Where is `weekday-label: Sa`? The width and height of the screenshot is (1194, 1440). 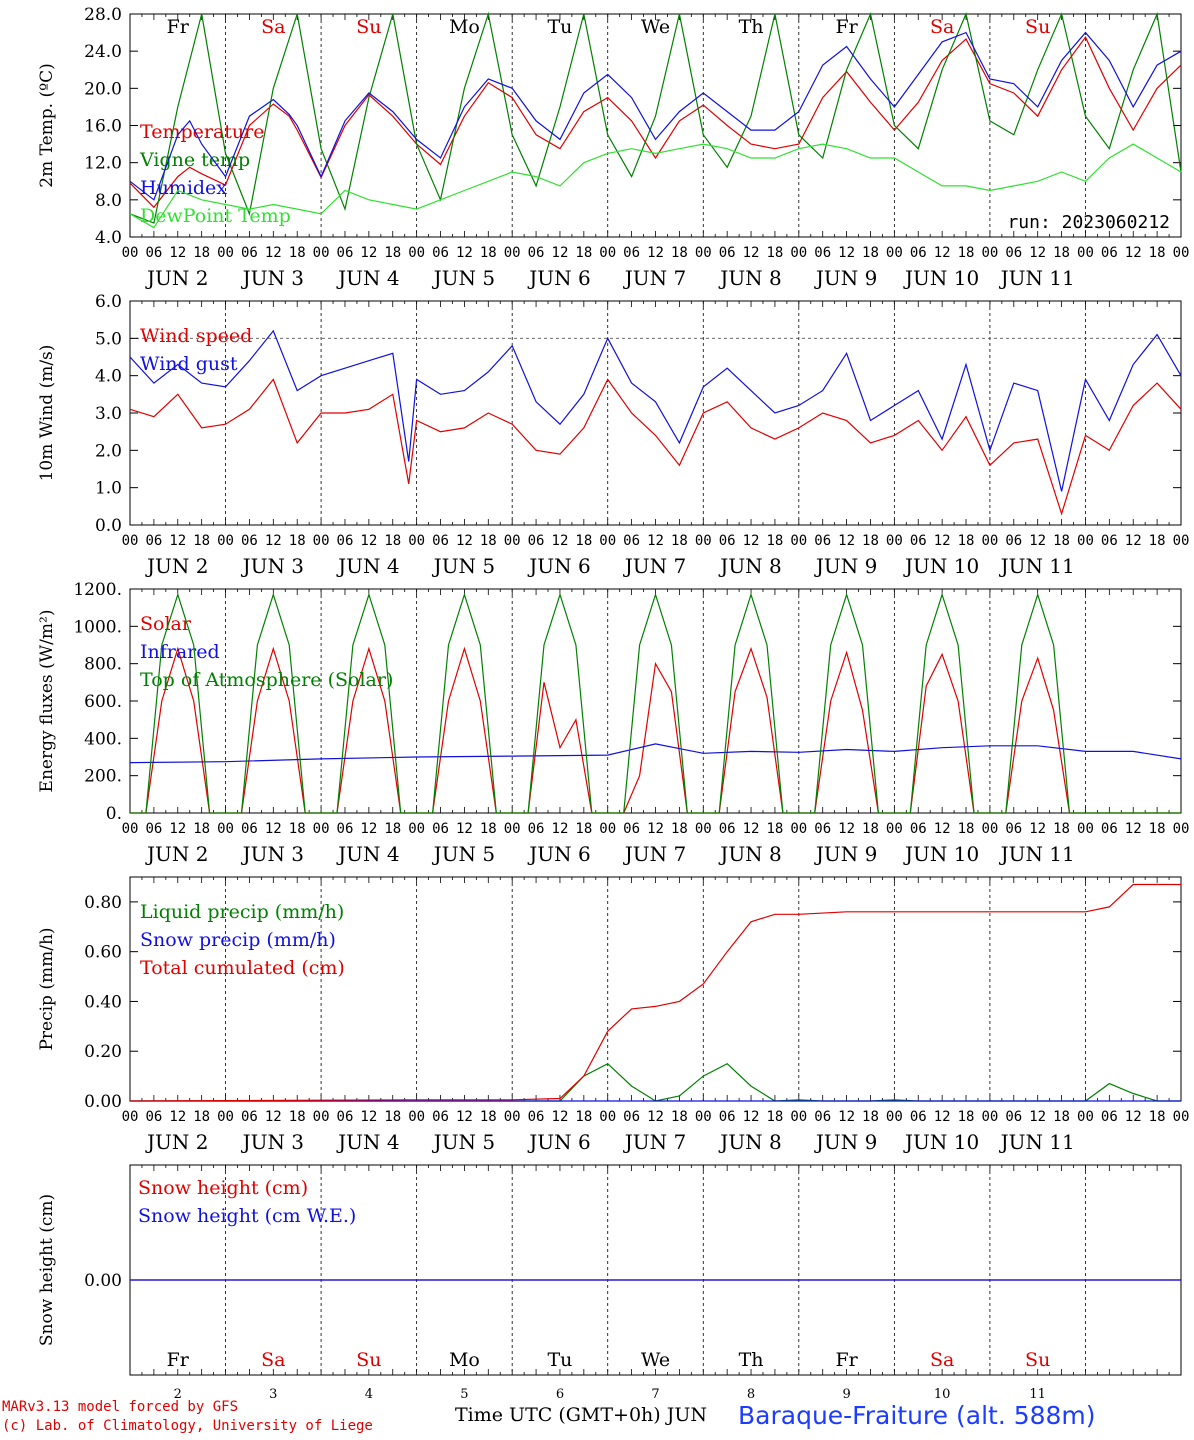 weekday-label: Sa is located at coordinates (273, 27).